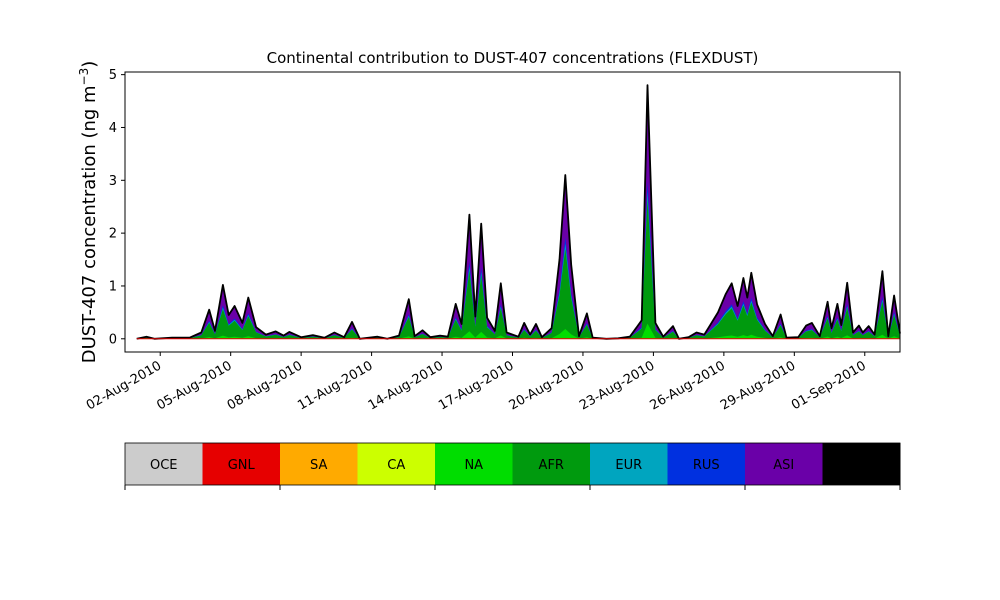  I want to click on legend-label-na: NA, so click(473, 465).